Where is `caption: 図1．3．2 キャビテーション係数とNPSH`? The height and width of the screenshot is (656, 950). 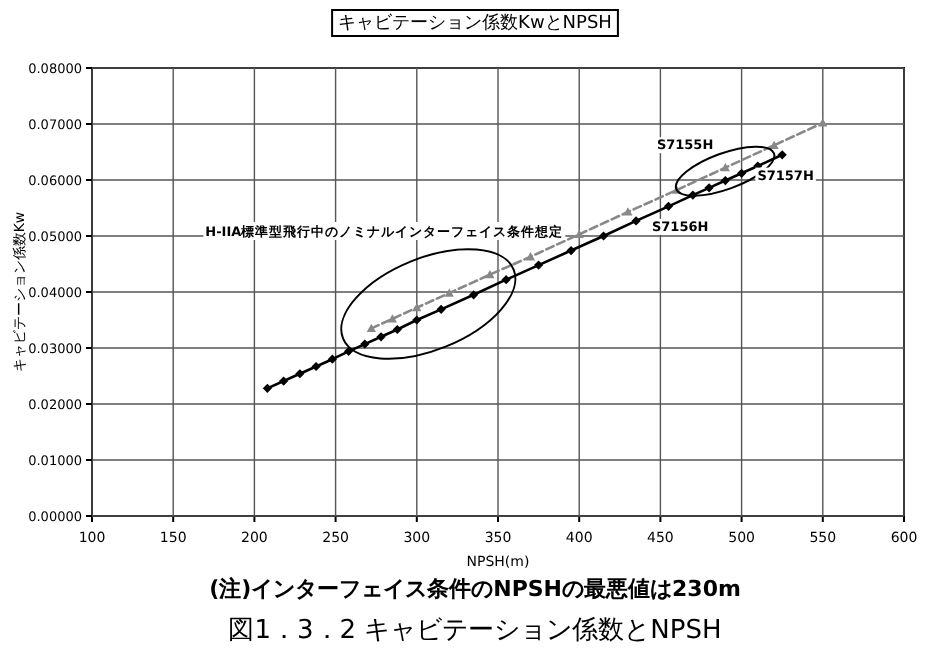
caption: 図1．3．2 キャビテーション係数とNPSH is located at coordinates (475, 631).